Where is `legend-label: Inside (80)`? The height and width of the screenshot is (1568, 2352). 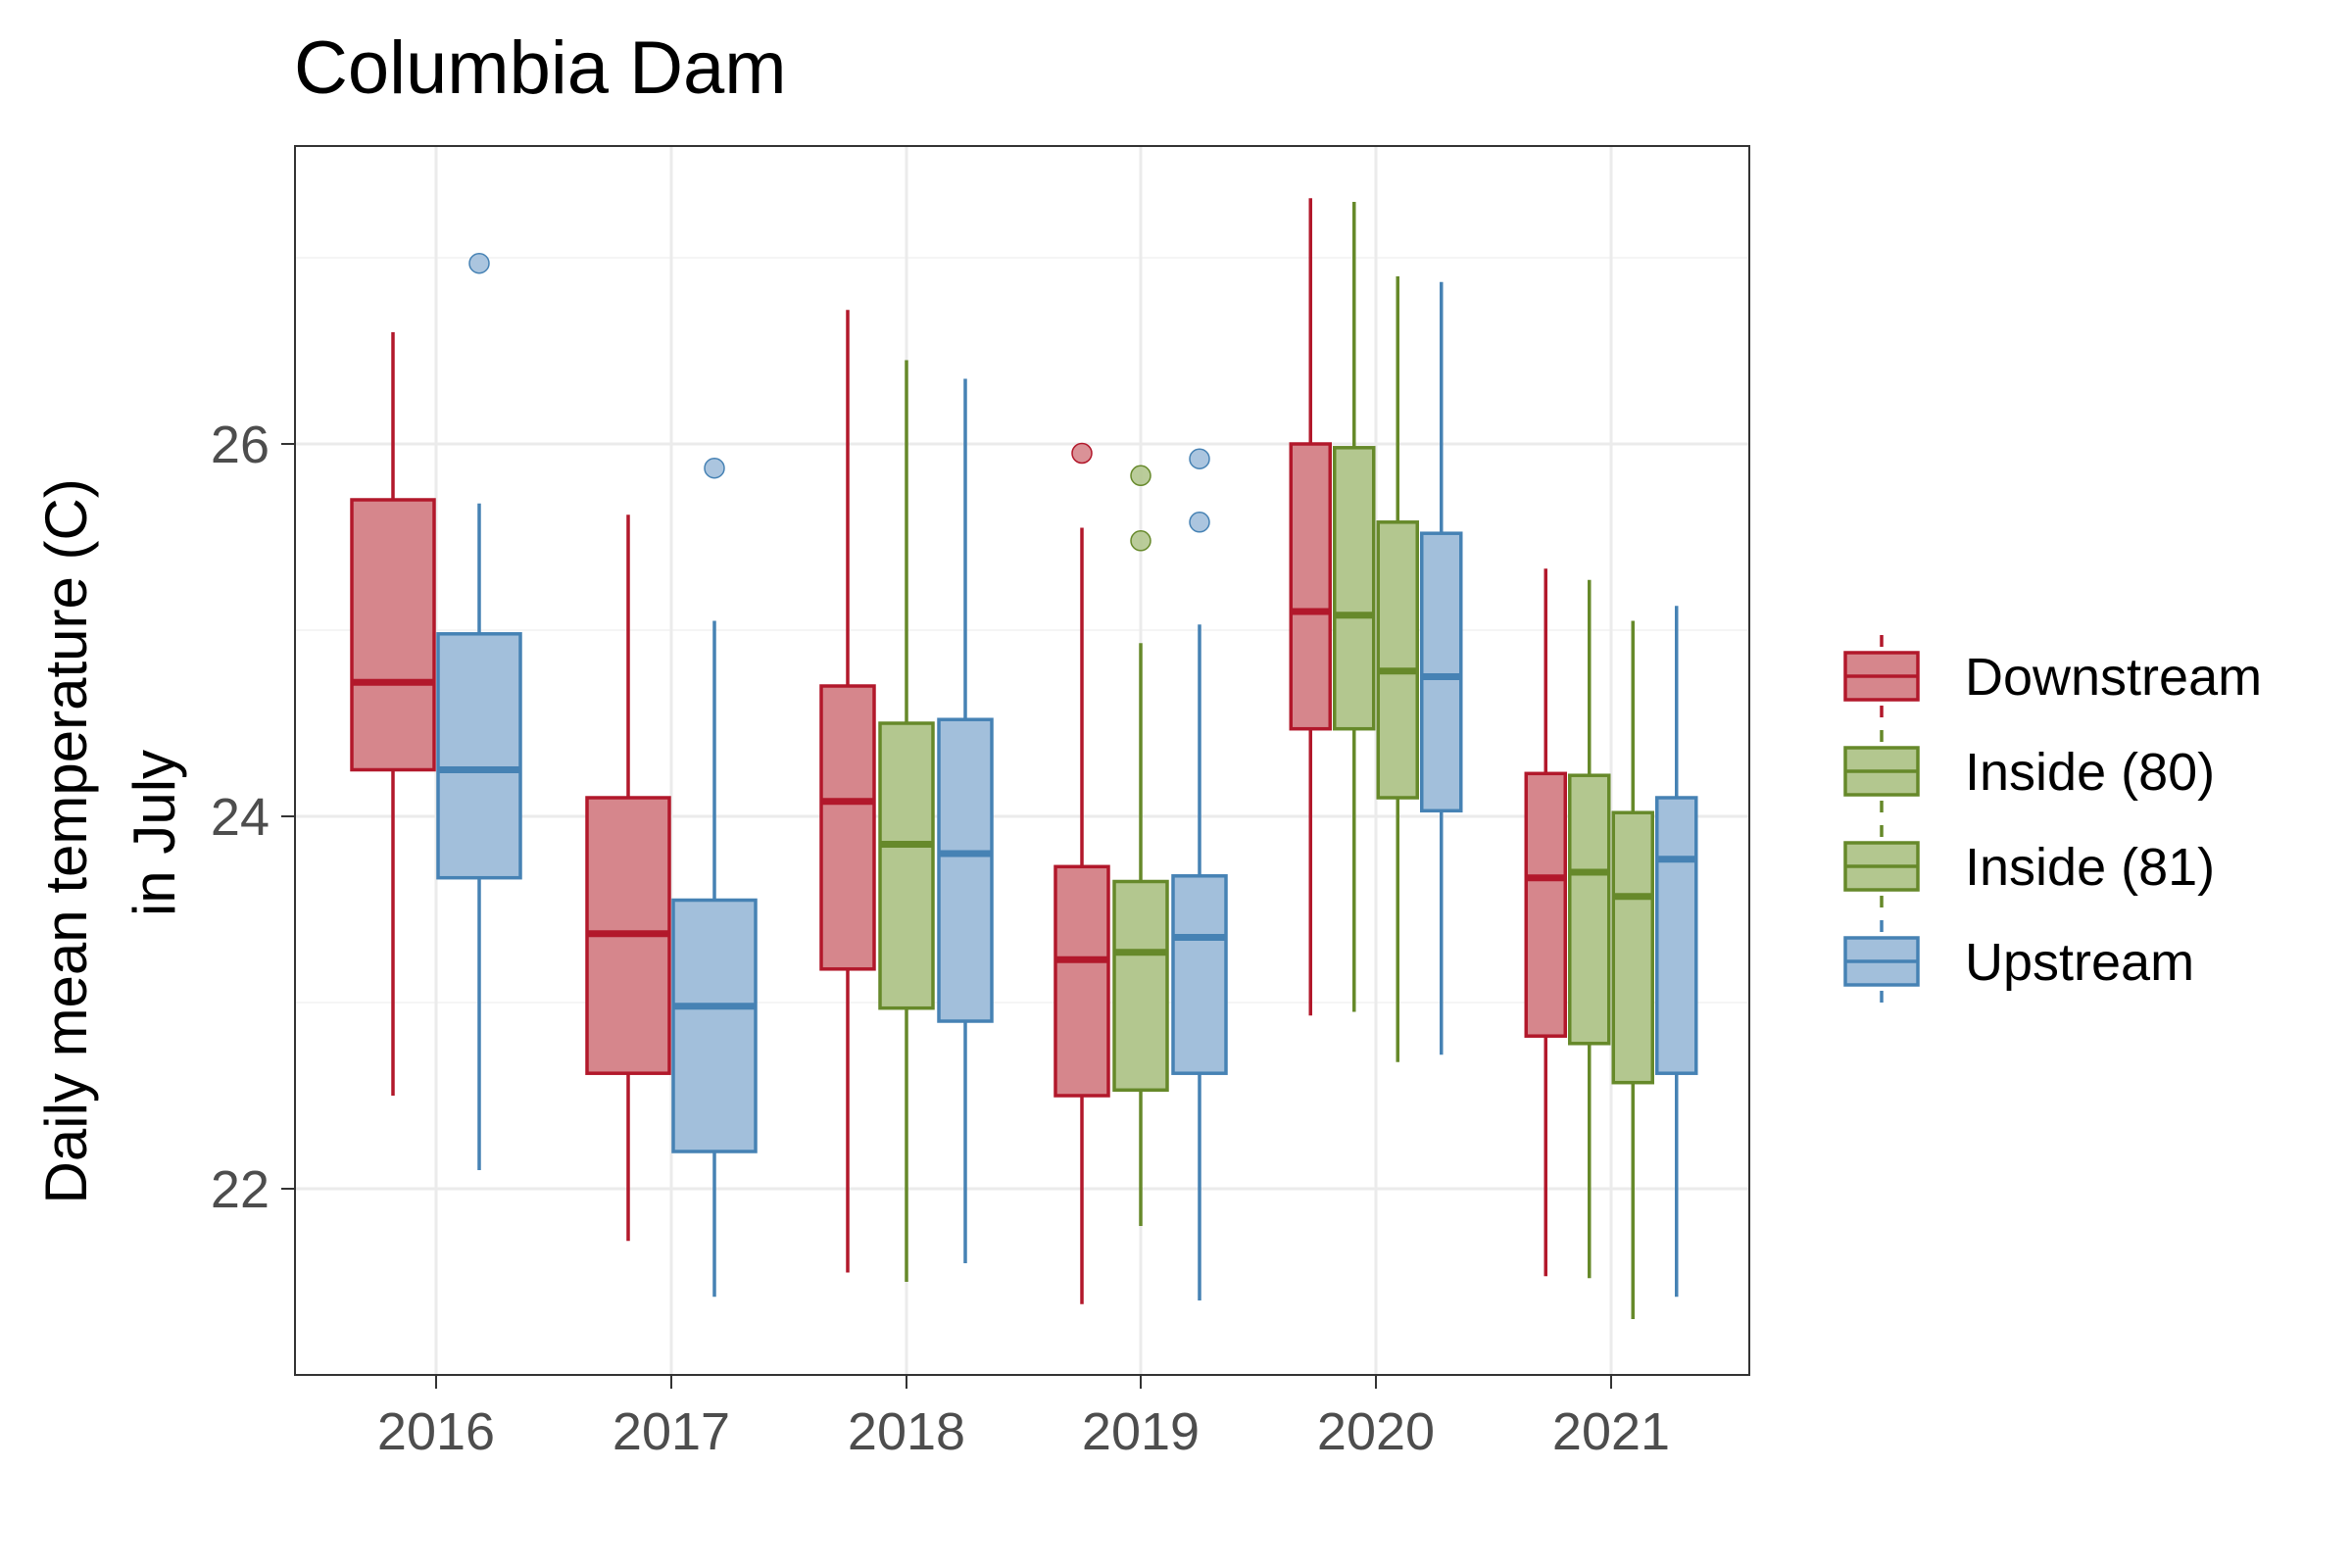 legend-label: Inside (80) is located at coordinates (2090, 772).